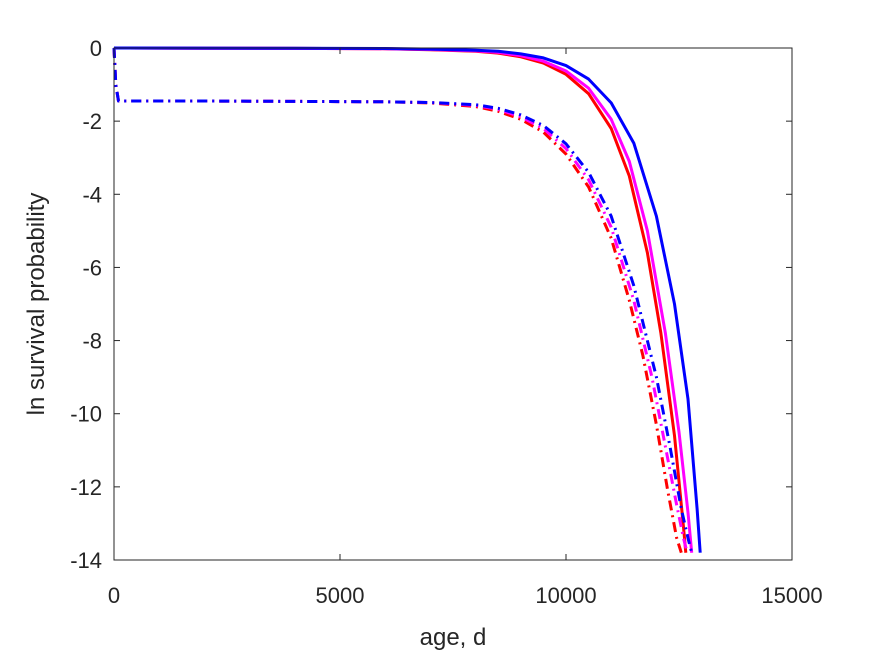 This screenshot has width=875, height=656. I want to click on y-tick-label: -12, so click(86, 487).